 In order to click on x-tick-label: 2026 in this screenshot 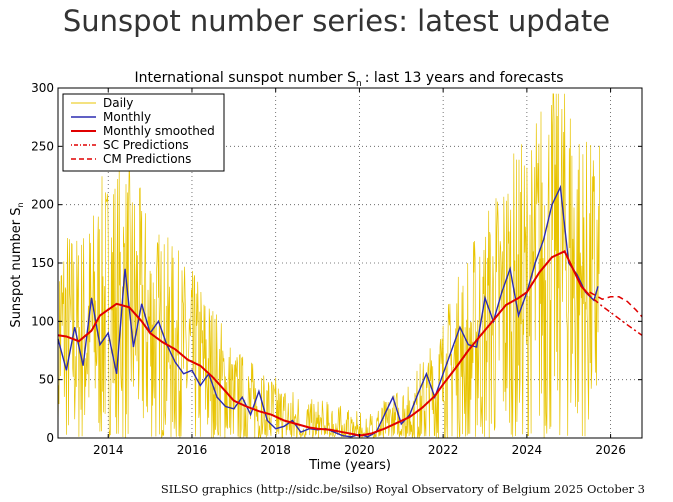, I will do `click(610, 450)`.